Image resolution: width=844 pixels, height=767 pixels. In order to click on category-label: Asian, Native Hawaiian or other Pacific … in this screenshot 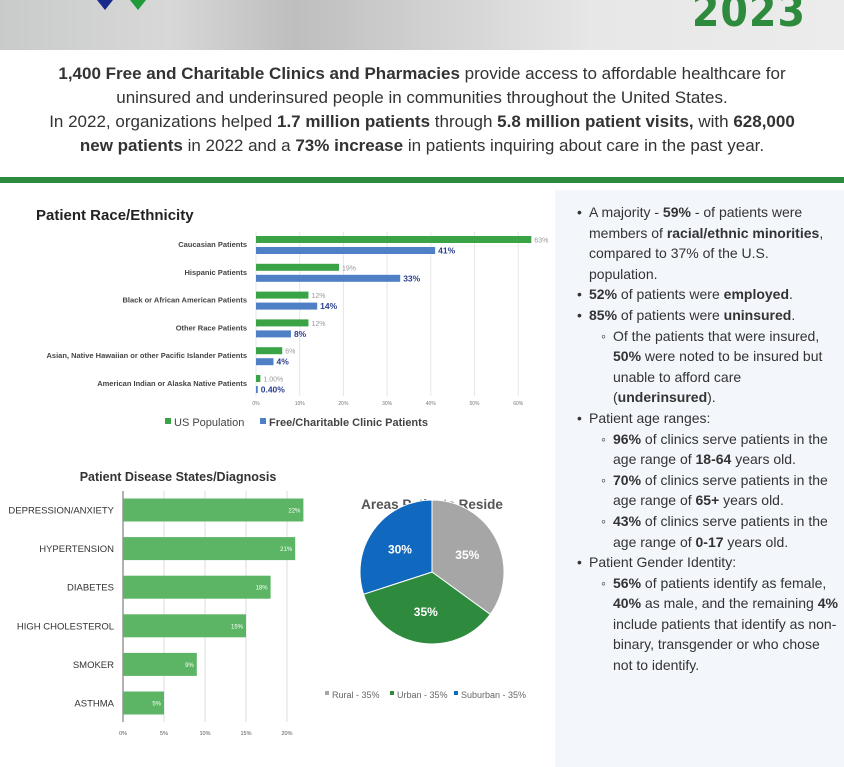, I will do `click(147, 355)`.